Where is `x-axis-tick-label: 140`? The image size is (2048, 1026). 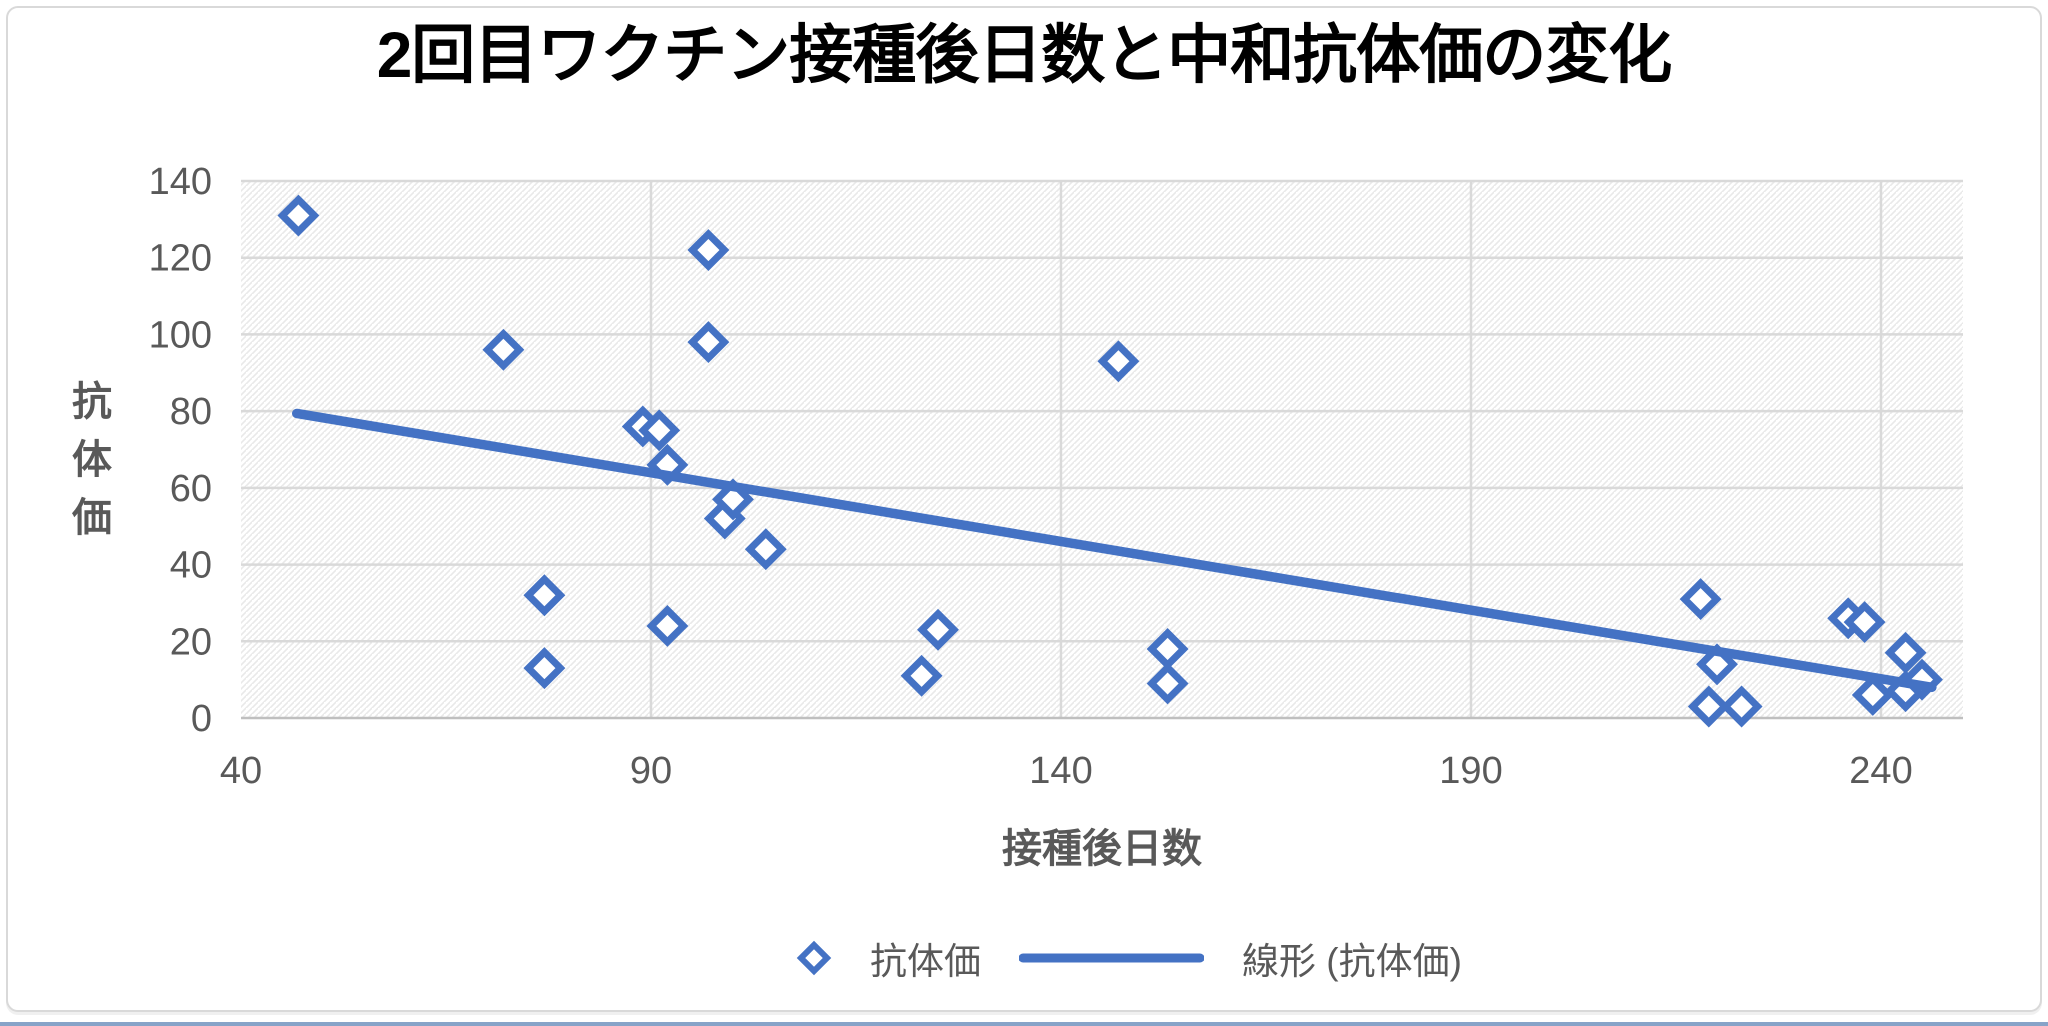 x-axis-tick-label: 140 is located at coordinates (1060, 771).